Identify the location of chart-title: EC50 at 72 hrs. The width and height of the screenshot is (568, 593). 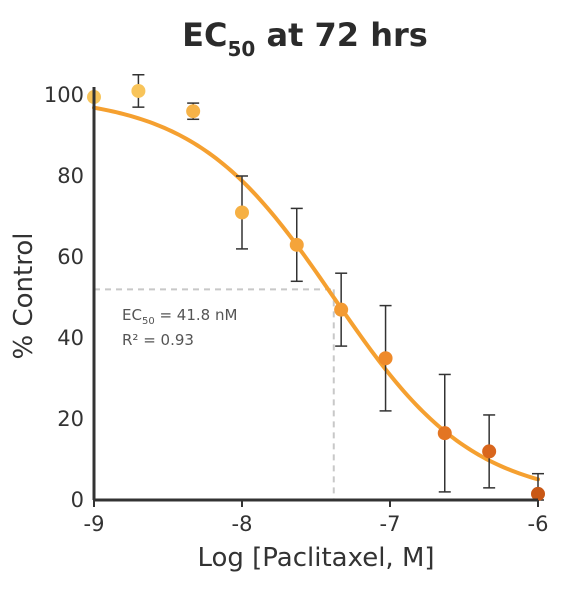
(305, 38).